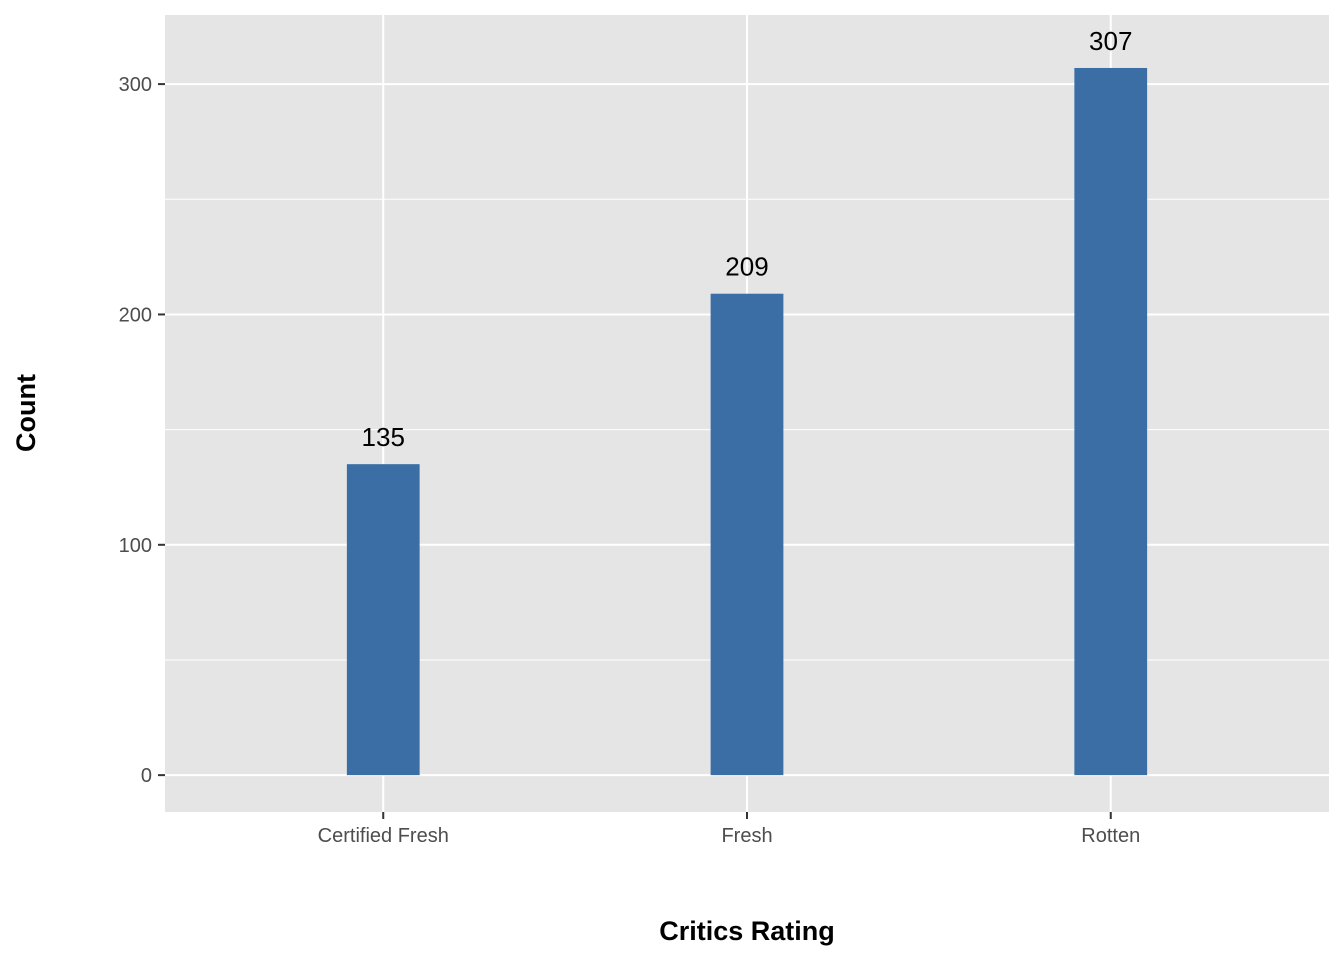 The height and width of the screenshot is (960, 1344). I want to click on x-tick-label: Certified Fresh, so click(383, 836).